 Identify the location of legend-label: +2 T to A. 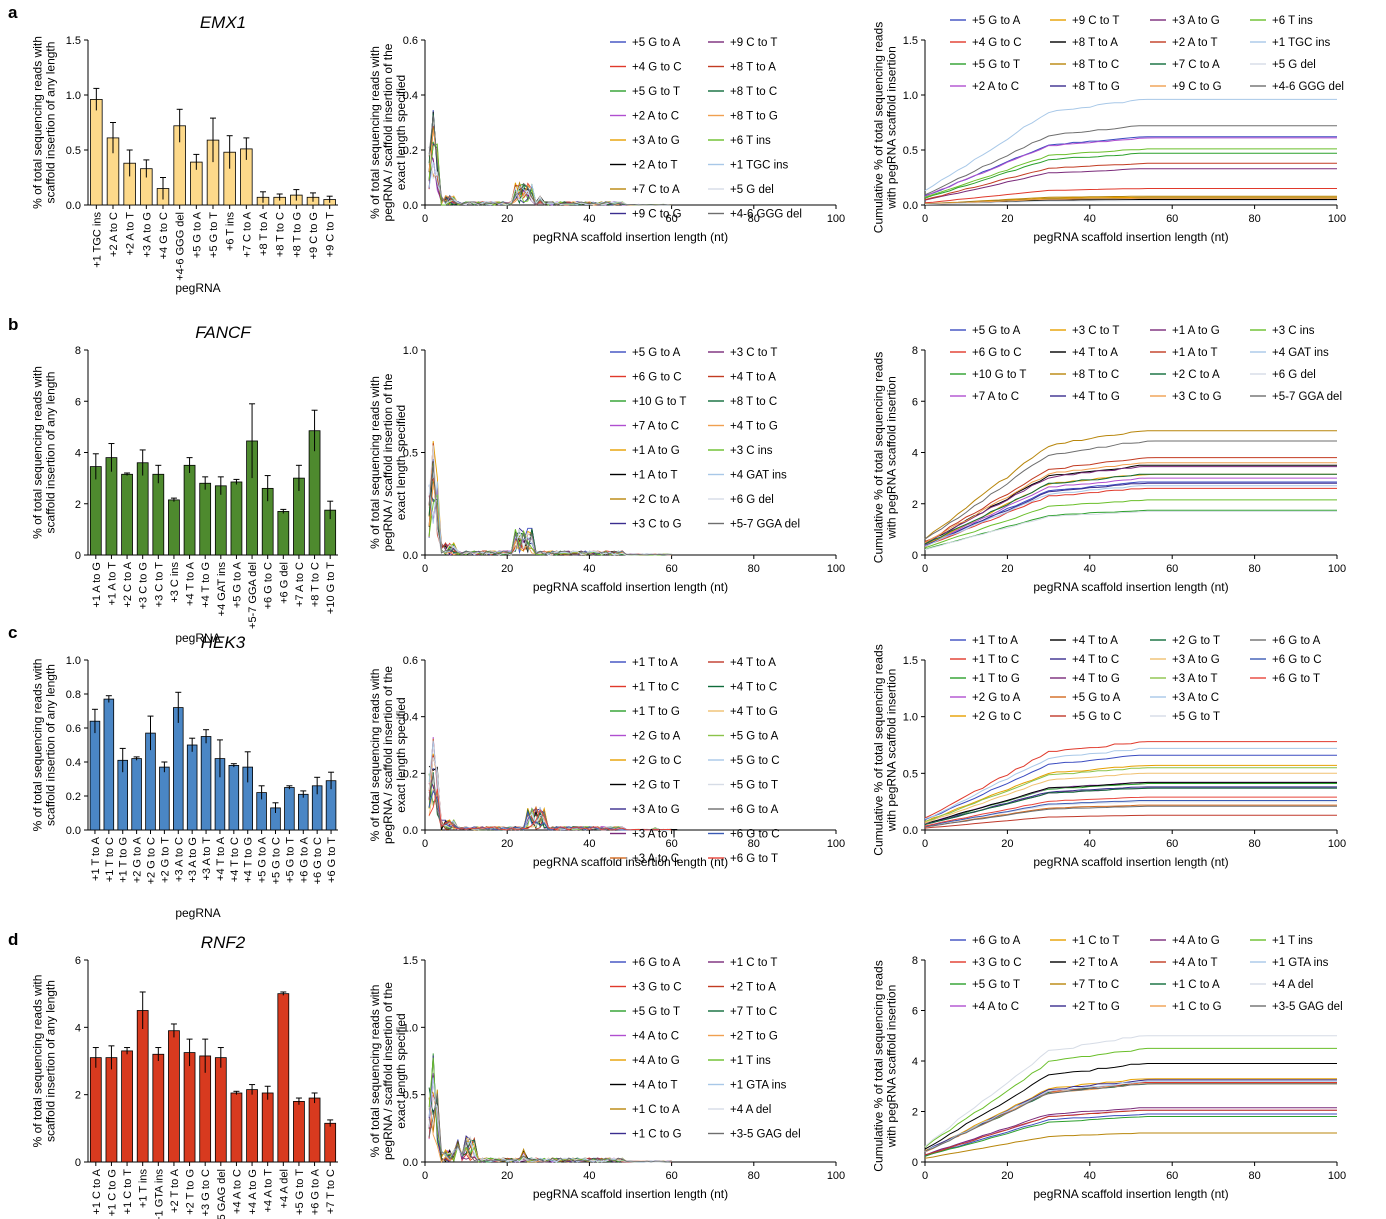
(753, 988).